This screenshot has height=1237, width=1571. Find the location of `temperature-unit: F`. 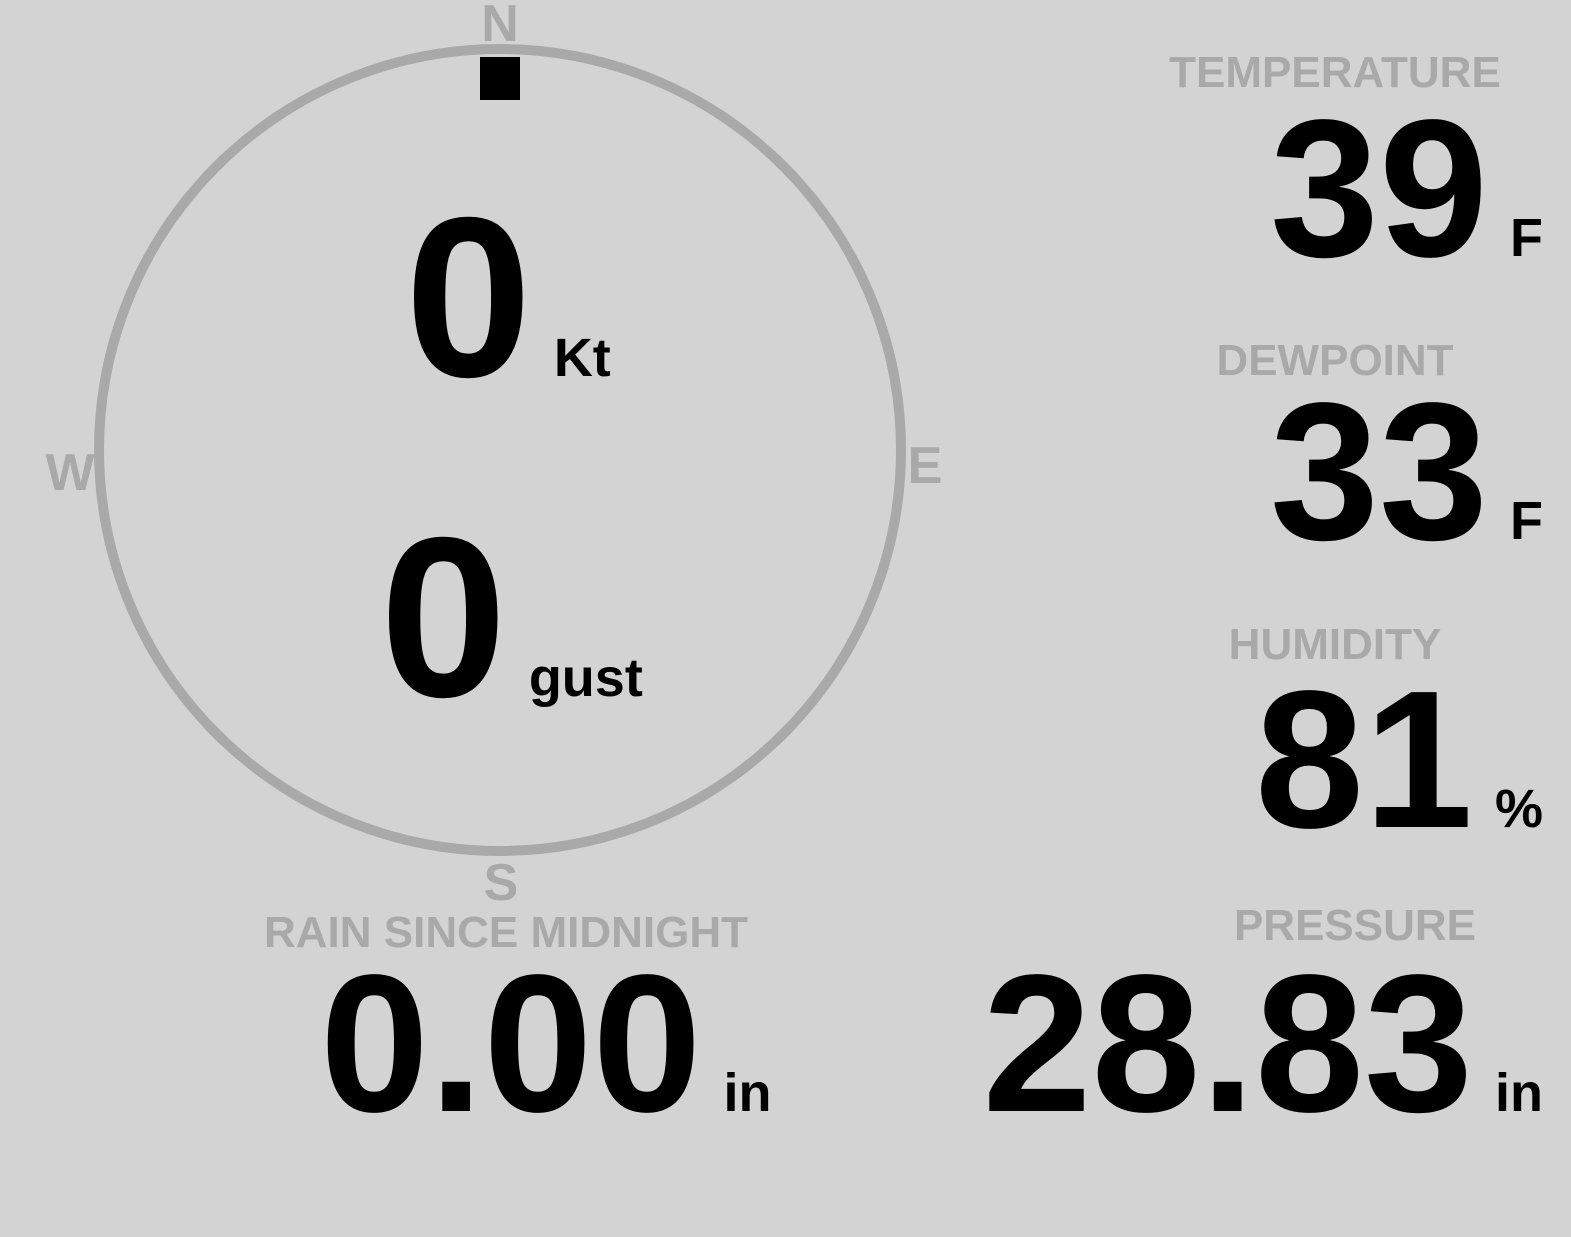

temperature-unit: F is located at coordinates (1526, 238).